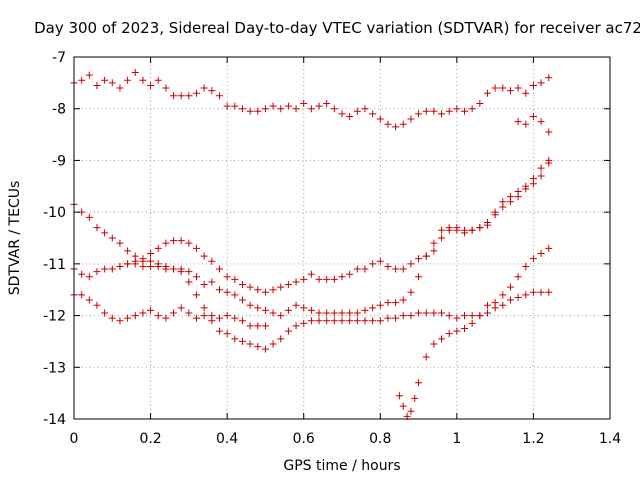  I want to click on y-tick-label: -7, so click(59, 58).